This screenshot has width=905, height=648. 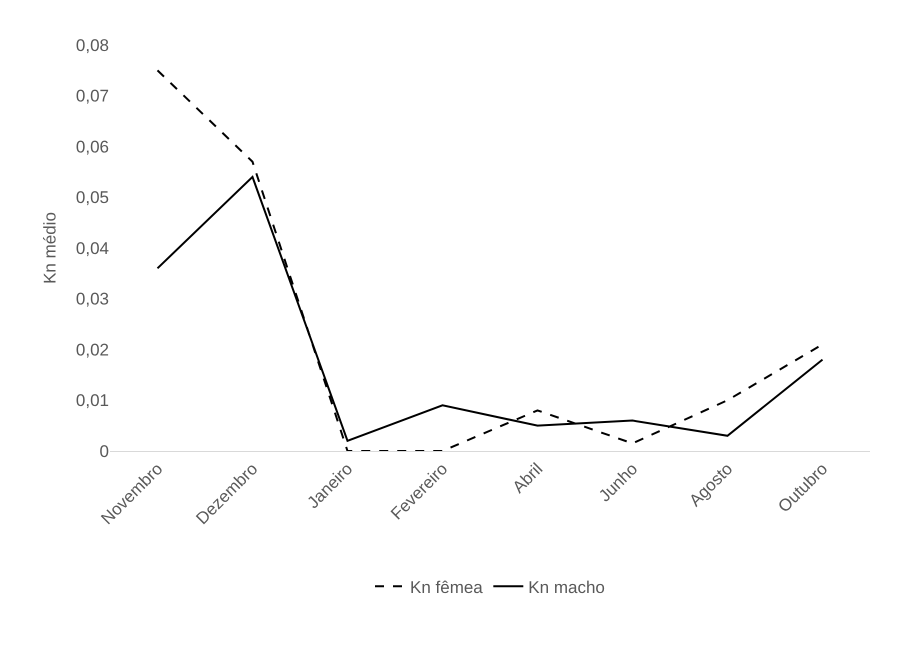 I want to click on legend-label: Kn fêmea, so click(x=447, y=587).